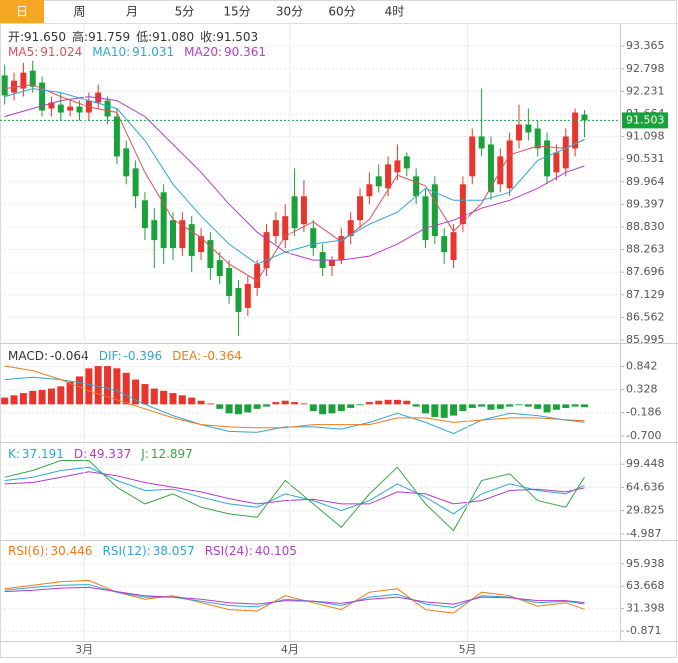 This screenshot has height=663, width=678. I want to click on tab-label: 5分, so click(185, 12).